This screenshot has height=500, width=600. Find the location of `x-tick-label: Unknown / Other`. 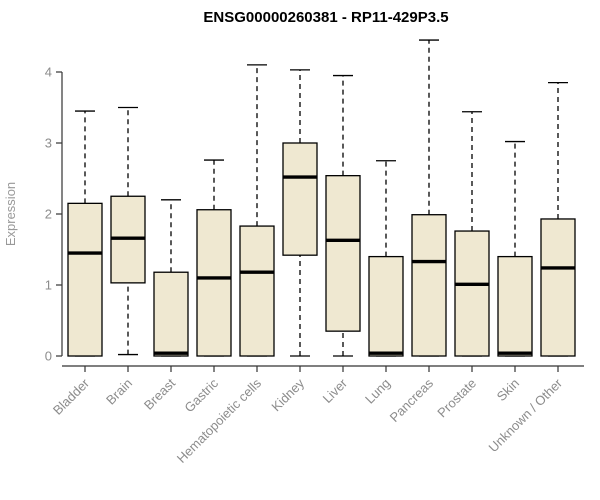

x-tick-label: Unknown / Other is located at coordinates (526, 415).